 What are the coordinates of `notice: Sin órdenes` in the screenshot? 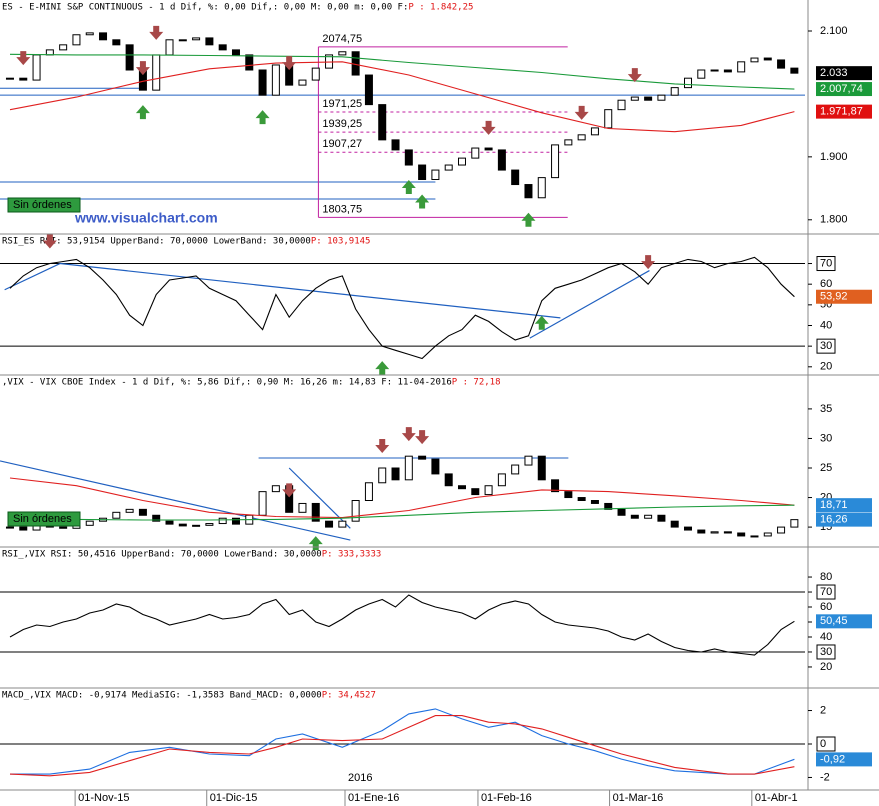 It's located at (42, 205).